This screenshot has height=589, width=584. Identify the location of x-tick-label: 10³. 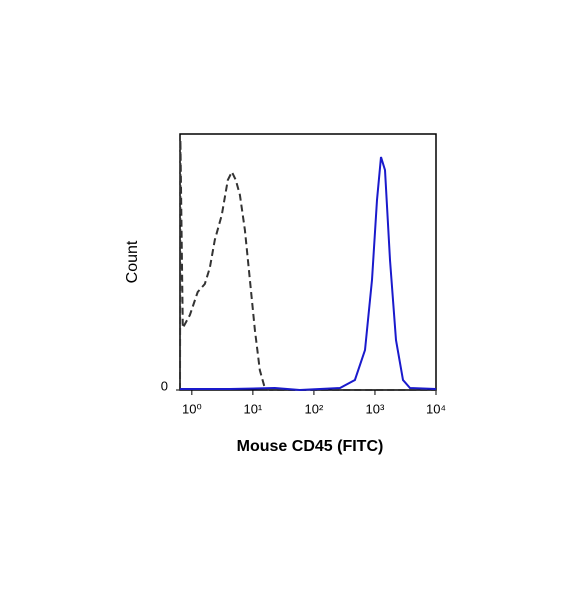
(375, 408).